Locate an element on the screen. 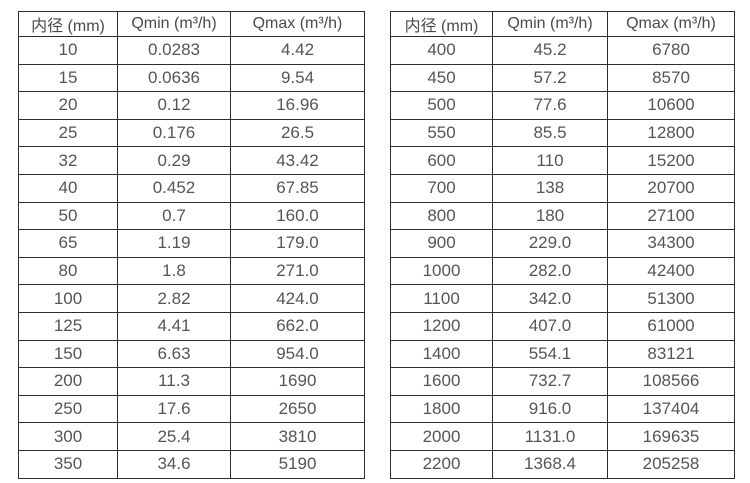 Image resolution: width=750 pixels, height=483 pixels. table-cell: 85.5 is located at coordinates (550, 133).